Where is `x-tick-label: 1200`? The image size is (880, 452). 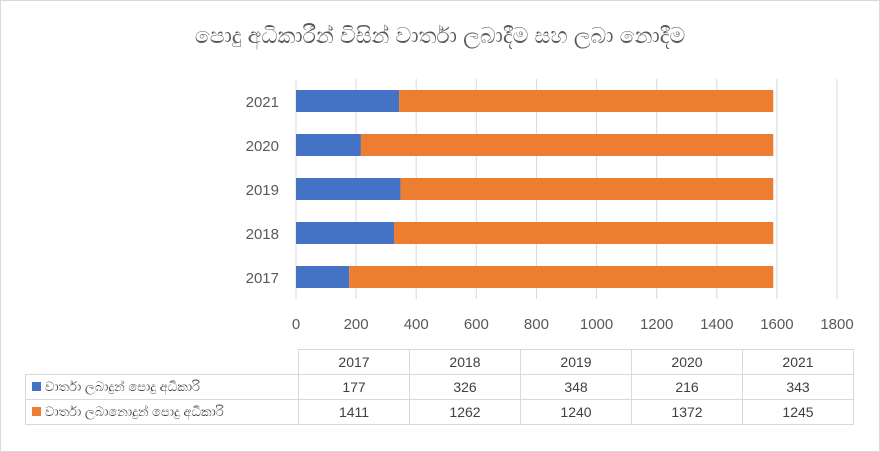
x-tick-label: 1200 is located at coordinates (656, 324).